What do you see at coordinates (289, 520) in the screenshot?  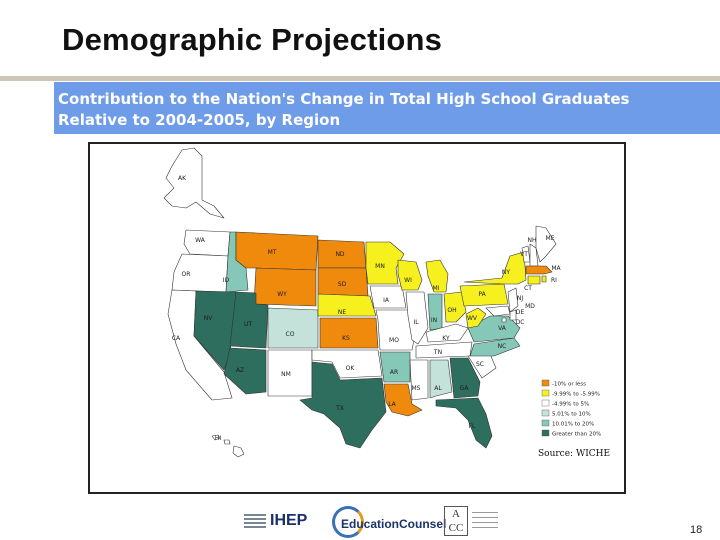 I see `ihep-logo-text: IHEP` at bounding box center [289, 520].